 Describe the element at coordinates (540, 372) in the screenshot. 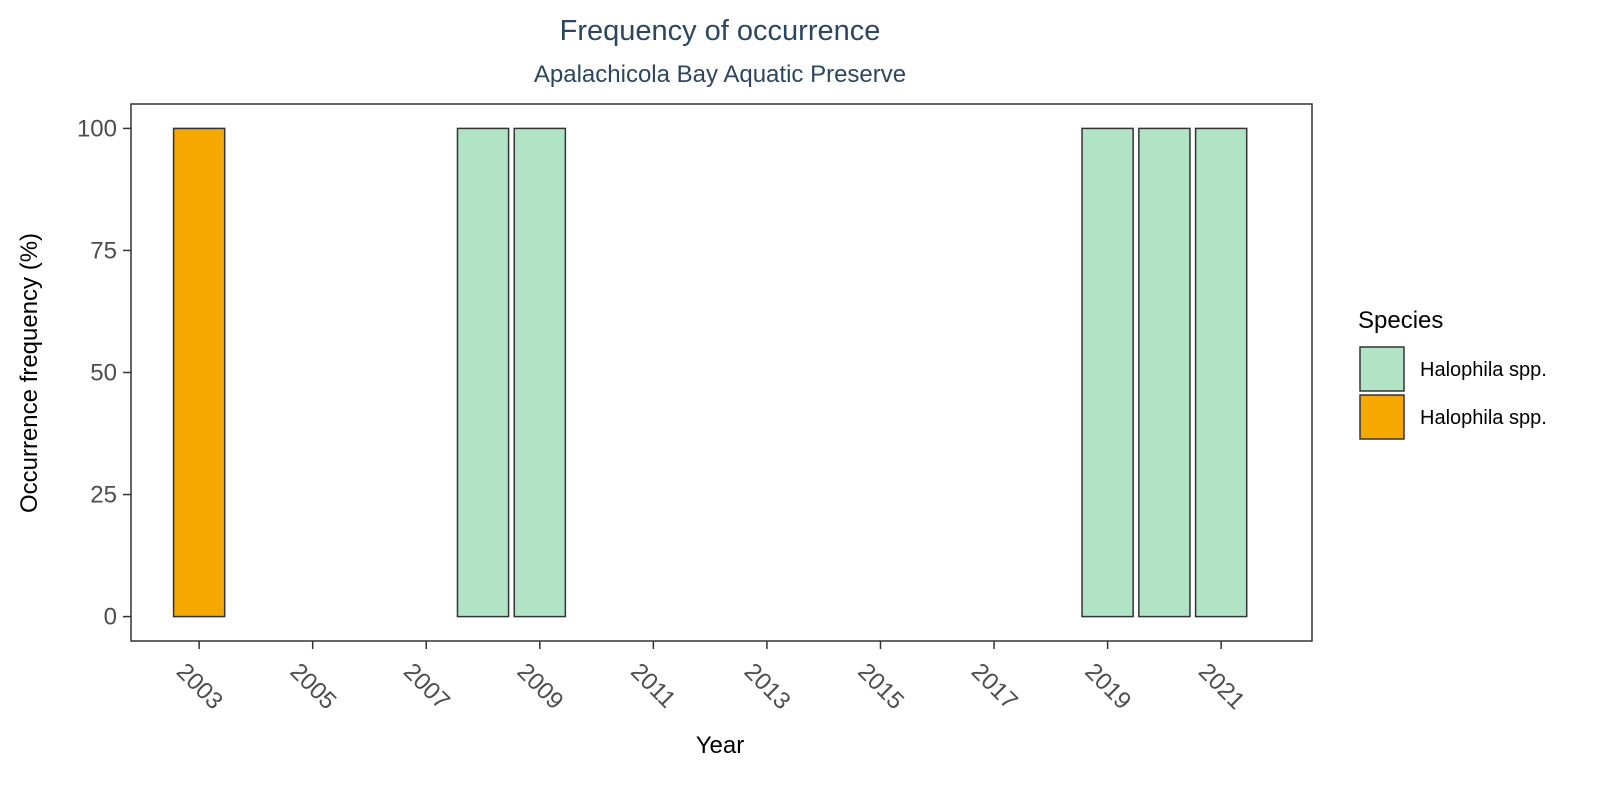

I see `bar-2009` at that location.